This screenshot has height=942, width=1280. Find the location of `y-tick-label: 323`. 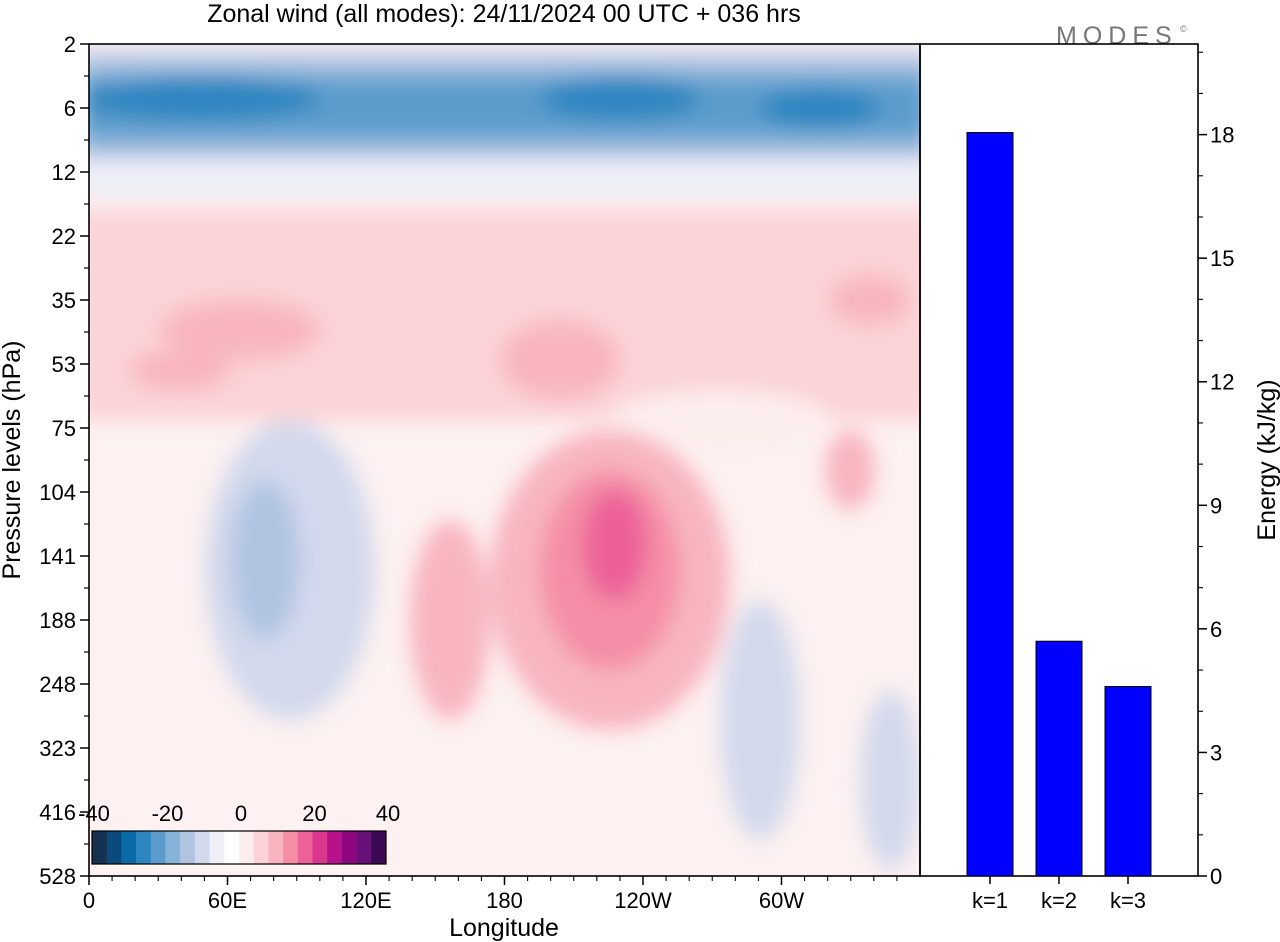

y-tick-label: 323 is located at coordinates (57, 748).